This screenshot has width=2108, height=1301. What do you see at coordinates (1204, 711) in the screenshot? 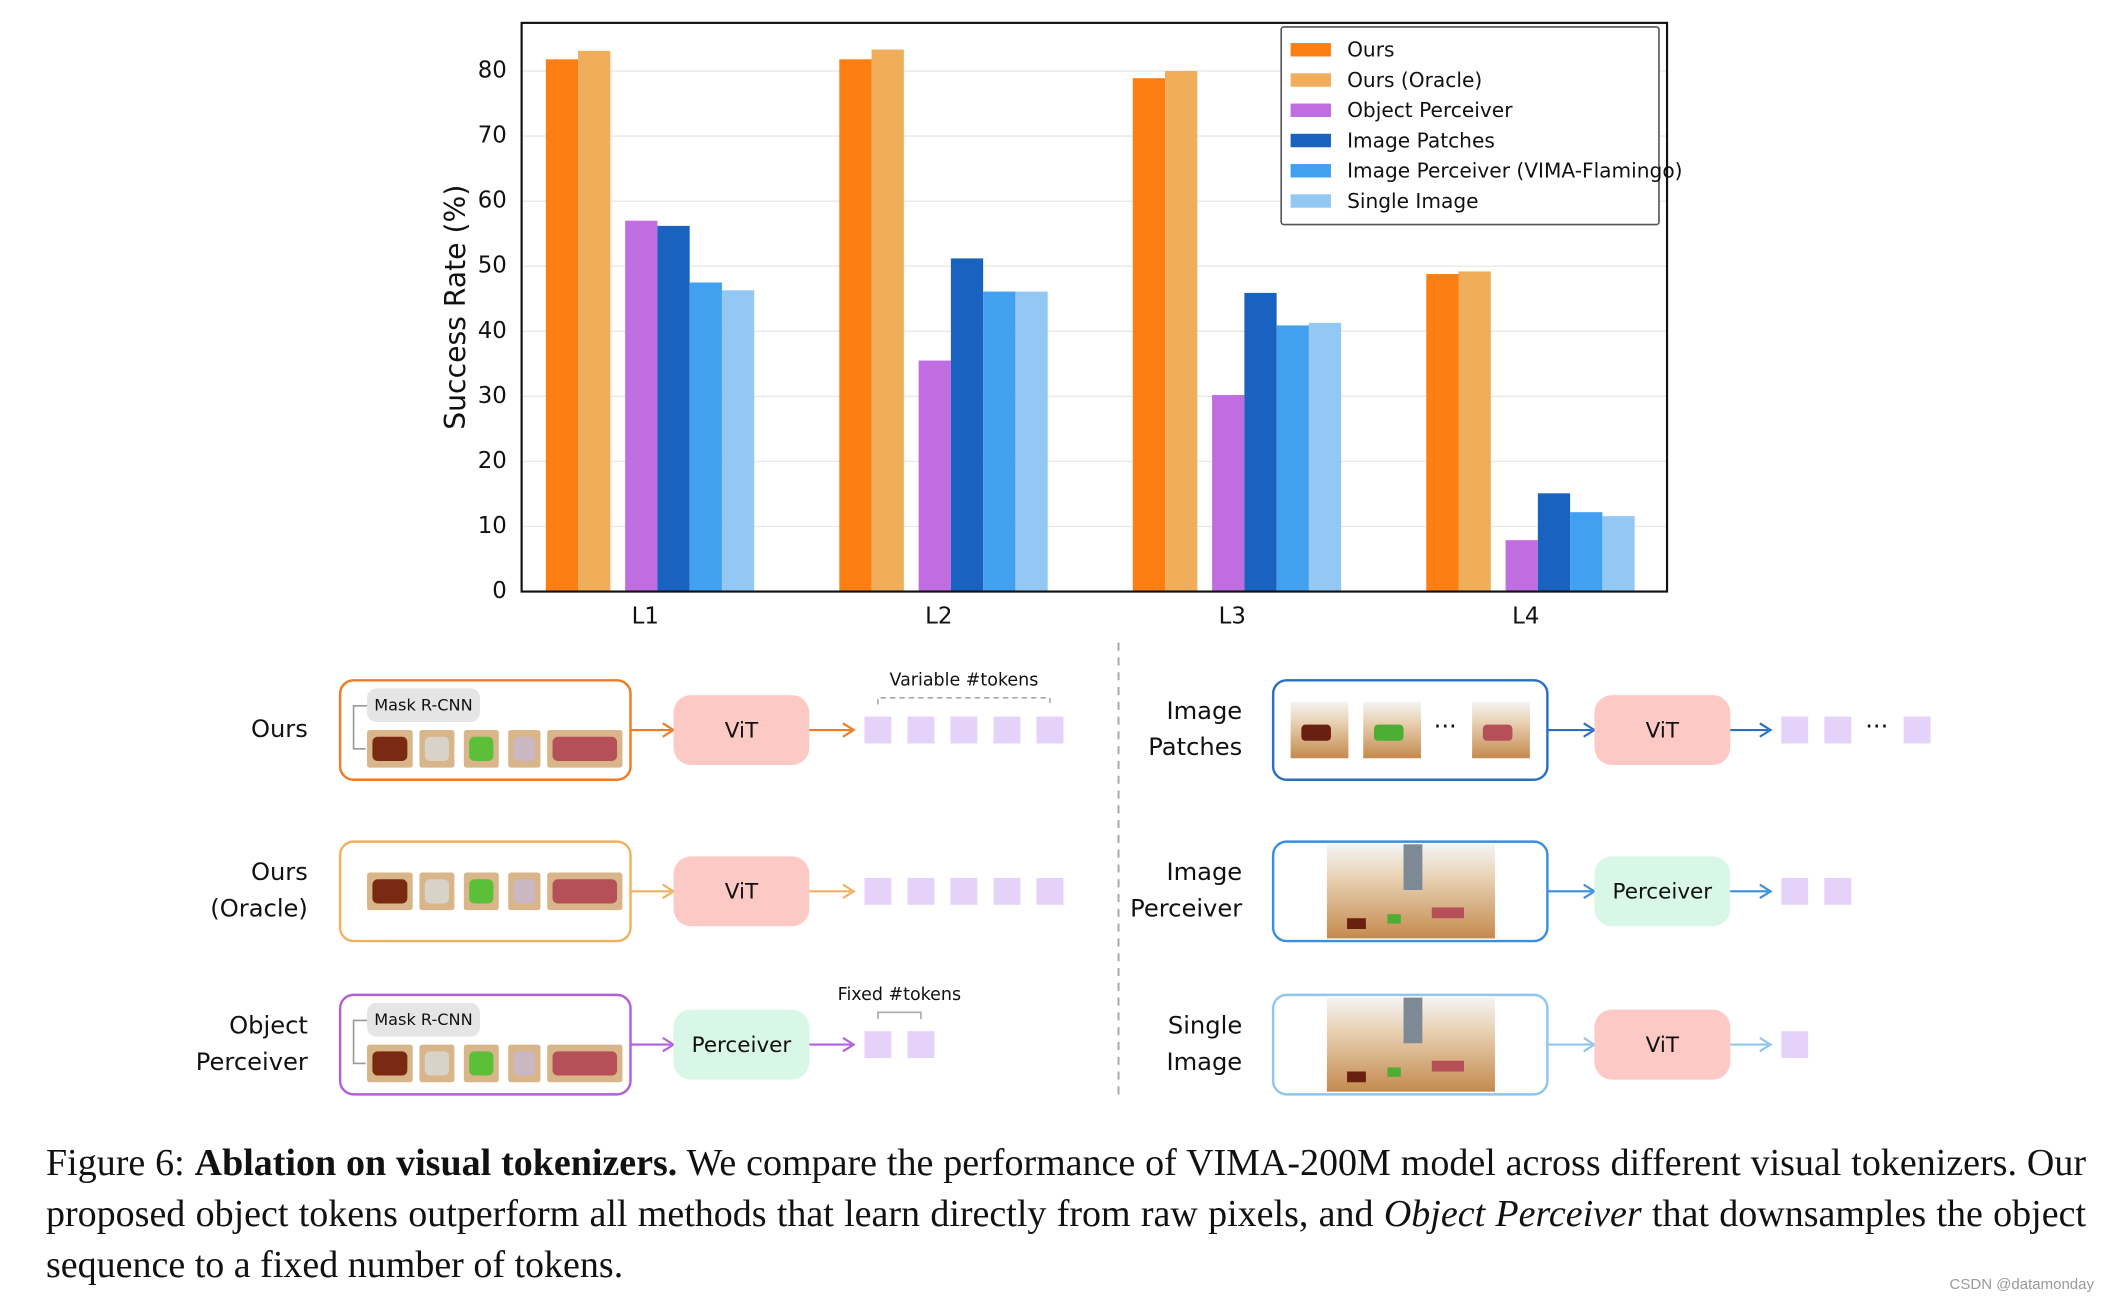
I see `row-label: Image` at bounding box center [1204, 711].